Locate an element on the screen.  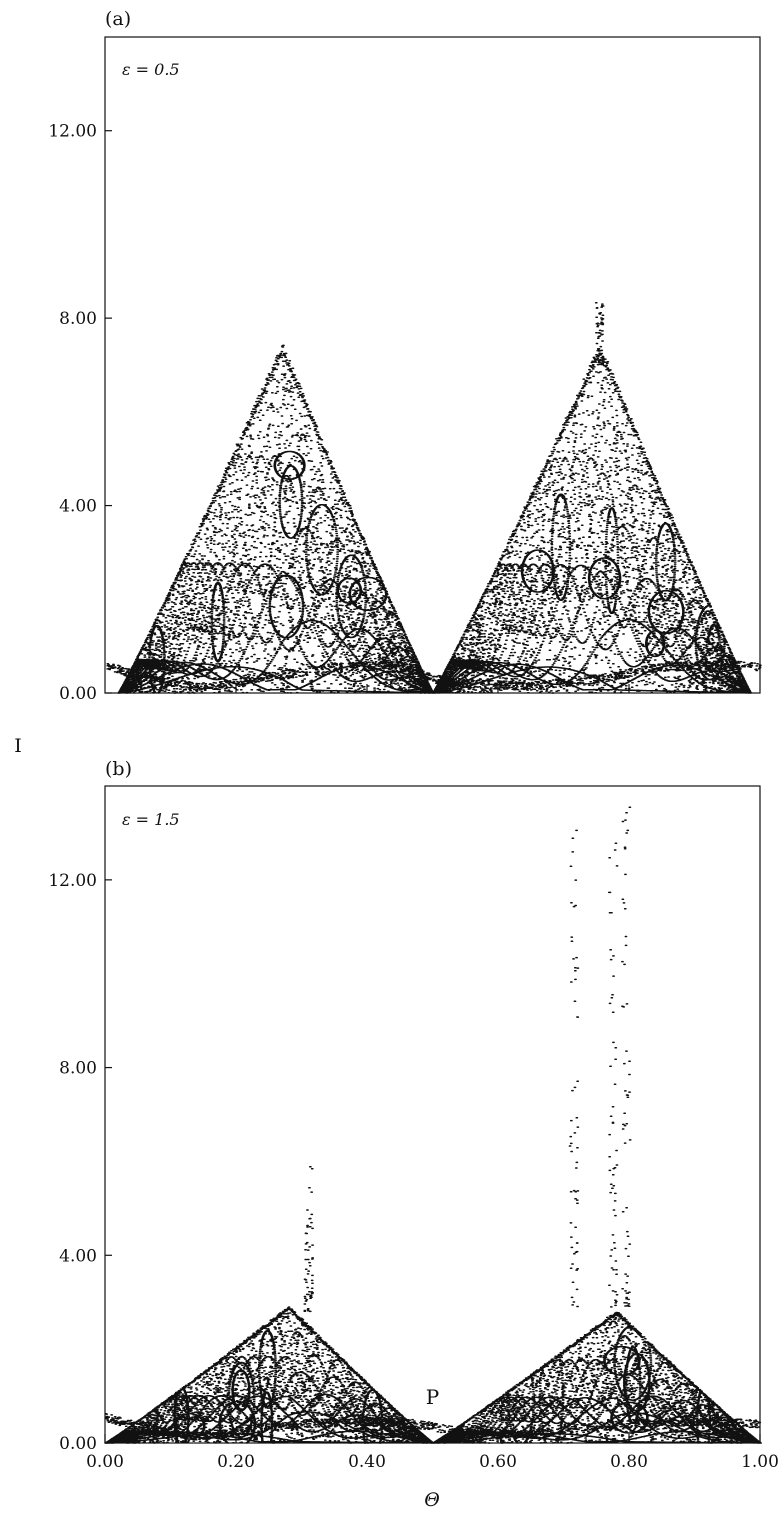
point-p-label: P is located at coordinates (432, 1397).